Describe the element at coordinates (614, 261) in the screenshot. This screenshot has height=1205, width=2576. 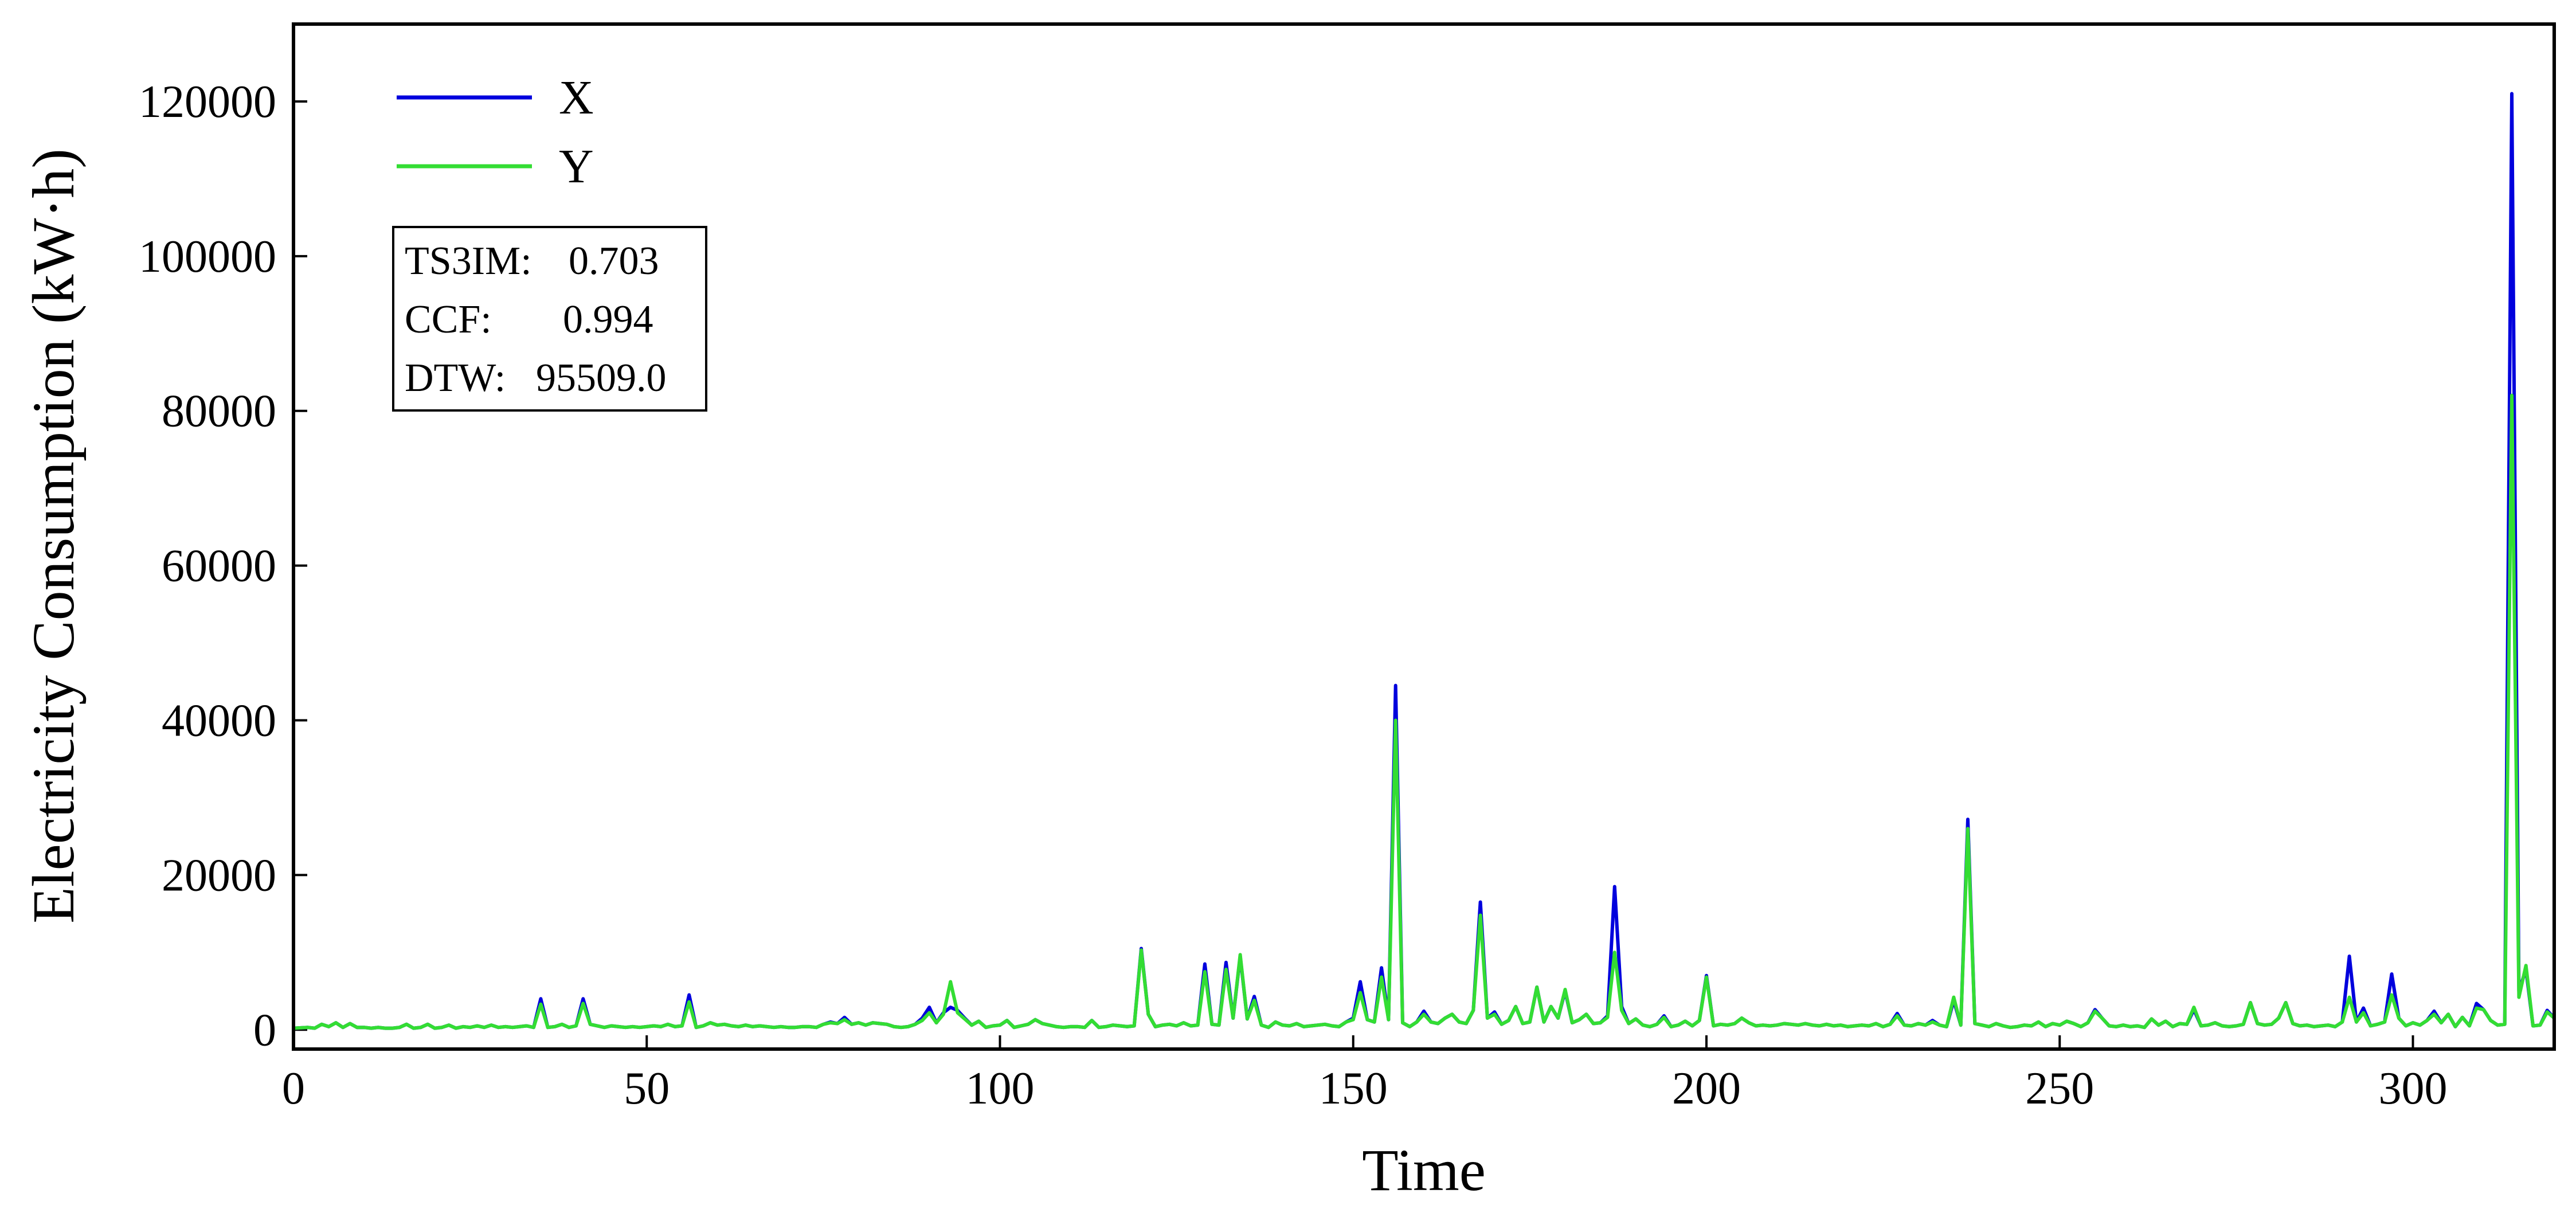
I see `metric-ts3im-value: 0.703` at that location.